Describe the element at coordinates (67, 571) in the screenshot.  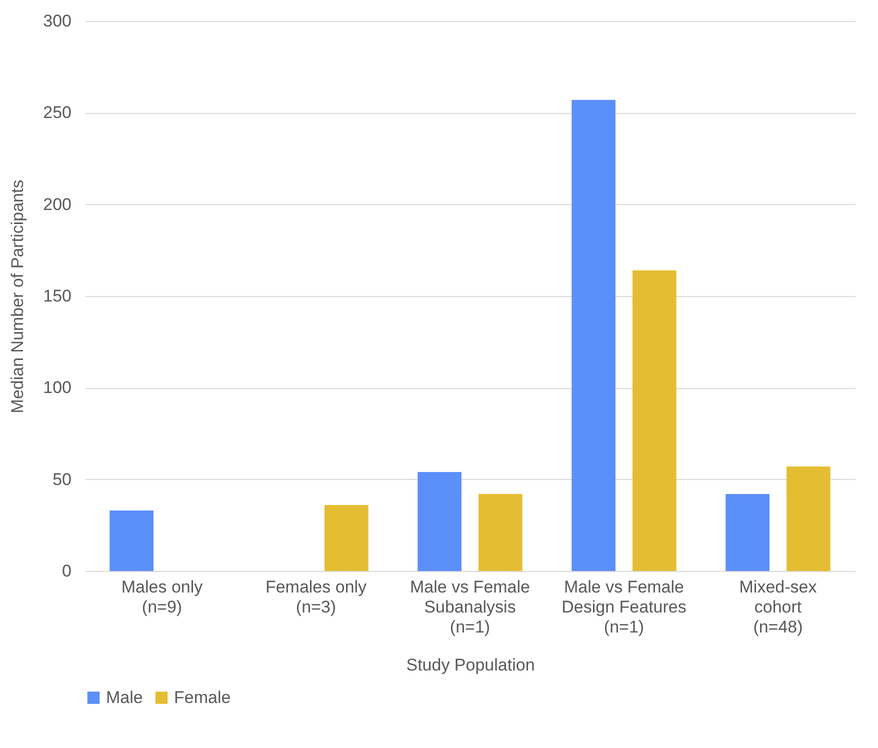
I see `y-tick-label: 0` at that location.